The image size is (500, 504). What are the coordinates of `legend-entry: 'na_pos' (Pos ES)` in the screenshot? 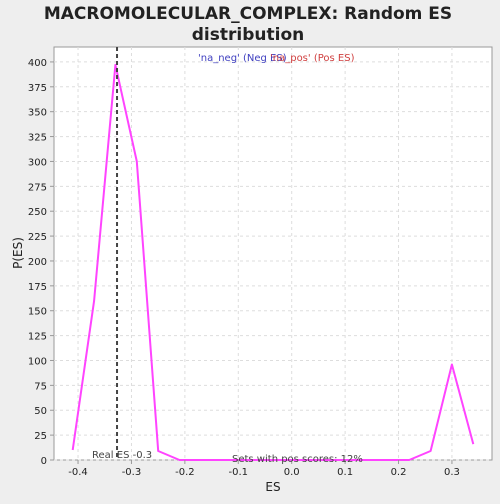 It's located at (312, 58).